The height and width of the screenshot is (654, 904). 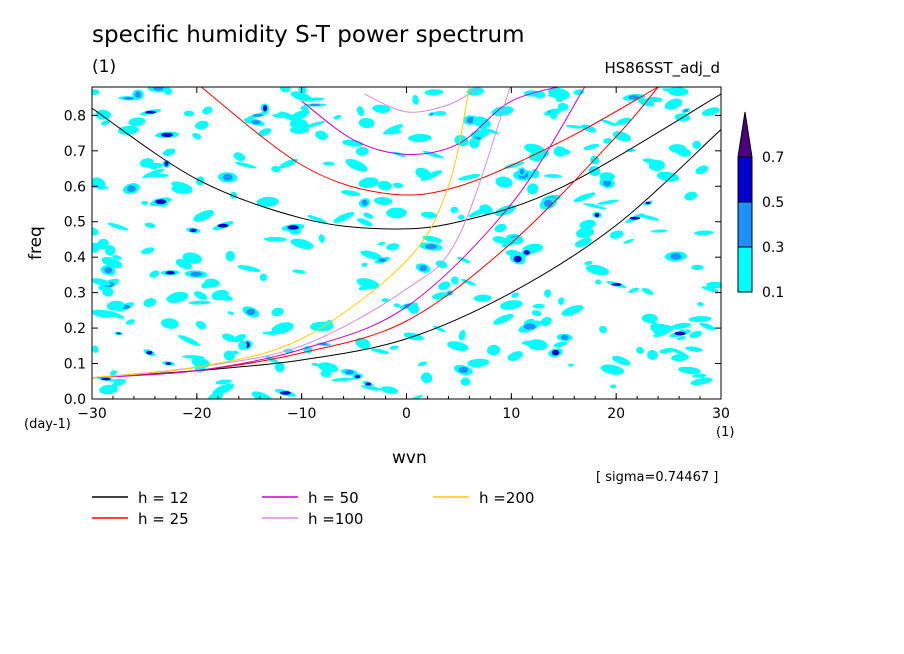 What do you see at coordinates (745, 224) in the screenshot?
I see `colorbar-segment` at bounding box center [745, 224].